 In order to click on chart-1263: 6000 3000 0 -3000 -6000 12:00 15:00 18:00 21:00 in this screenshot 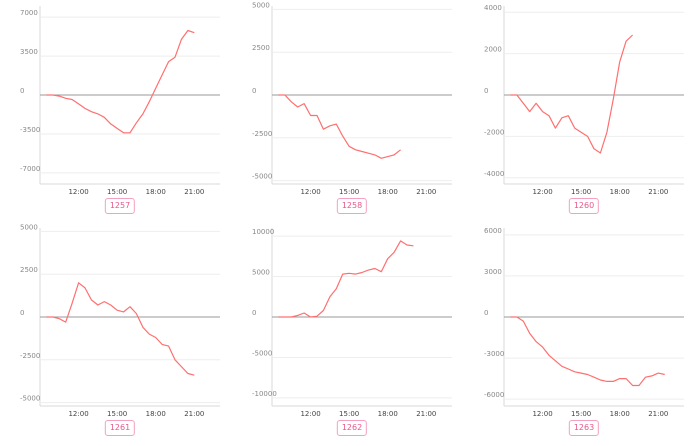, I will do `click(584, 322)`.